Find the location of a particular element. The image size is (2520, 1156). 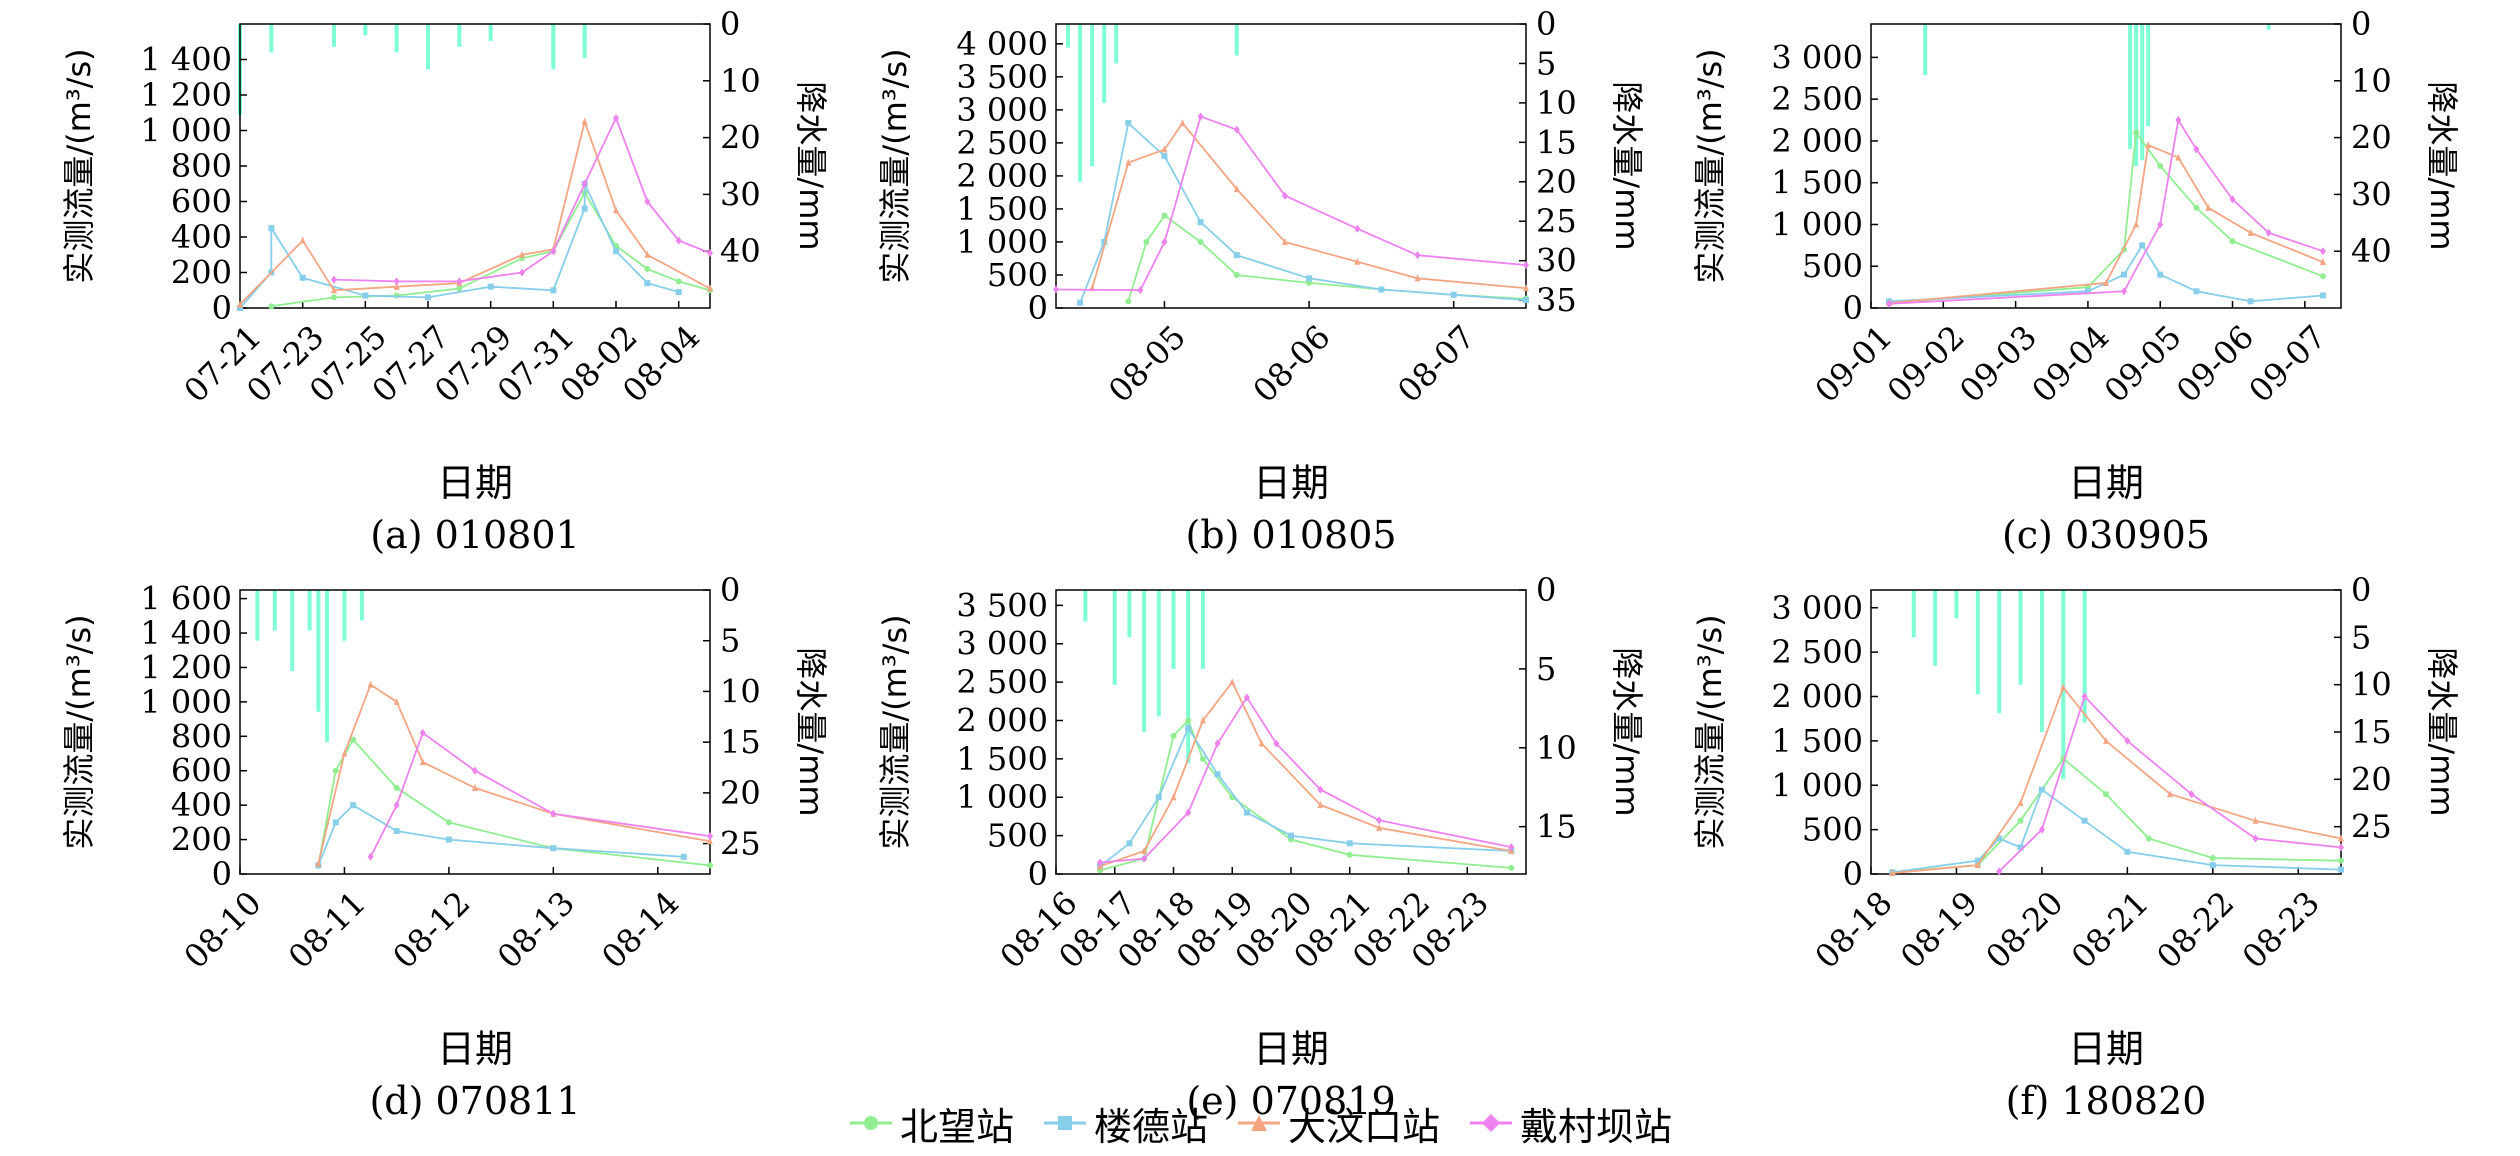

x-tick-label: 08-05 is located at coordinates (1147, 364).